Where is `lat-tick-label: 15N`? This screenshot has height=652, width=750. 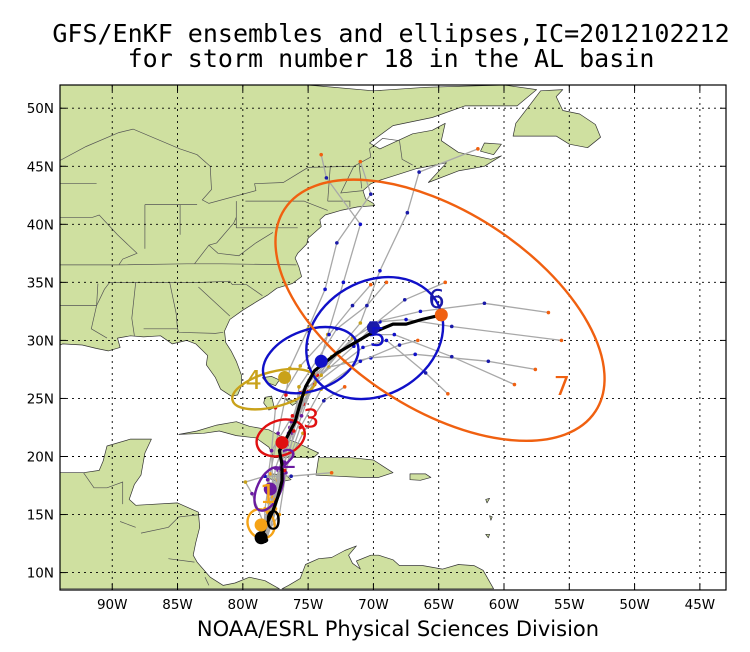 lat-tick-label: 15N is located at coordinates (40, 516).